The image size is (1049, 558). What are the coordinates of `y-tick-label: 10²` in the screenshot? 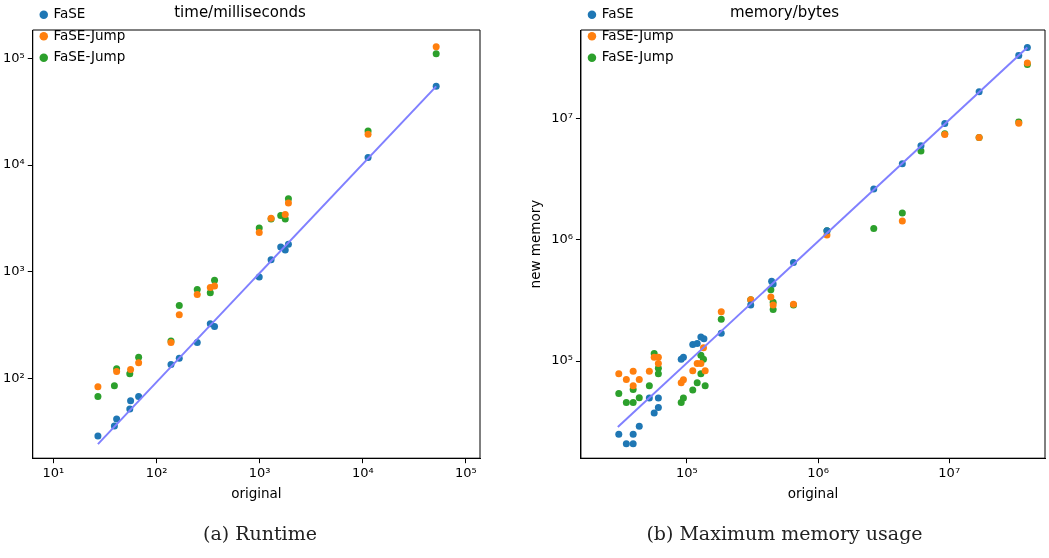 It's located at (13, 378).